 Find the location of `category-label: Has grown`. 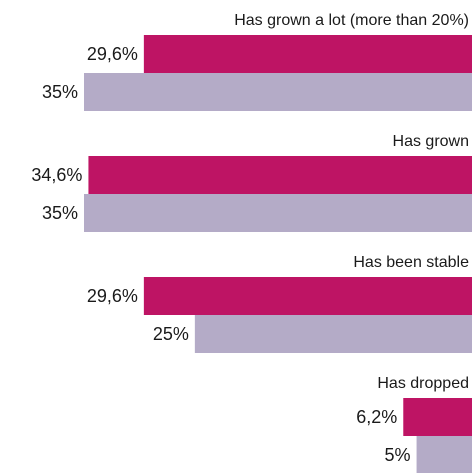

category-label: Has grown is located at coordinates (431, 141).